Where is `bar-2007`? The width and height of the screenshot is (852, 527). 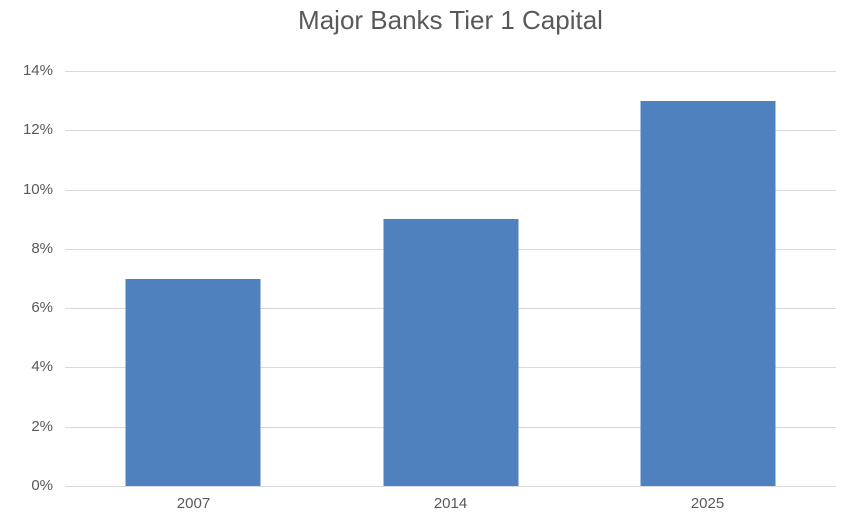
bar-2007 is located at coordinates (193, 382).